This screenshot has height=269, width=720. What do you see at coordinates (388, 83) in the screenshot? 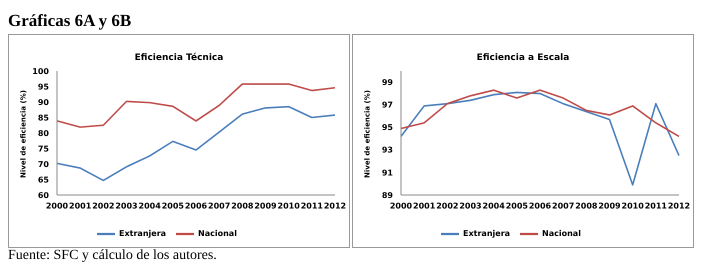
I see `y-tick-label: 99` at bounding box center [388, 83].